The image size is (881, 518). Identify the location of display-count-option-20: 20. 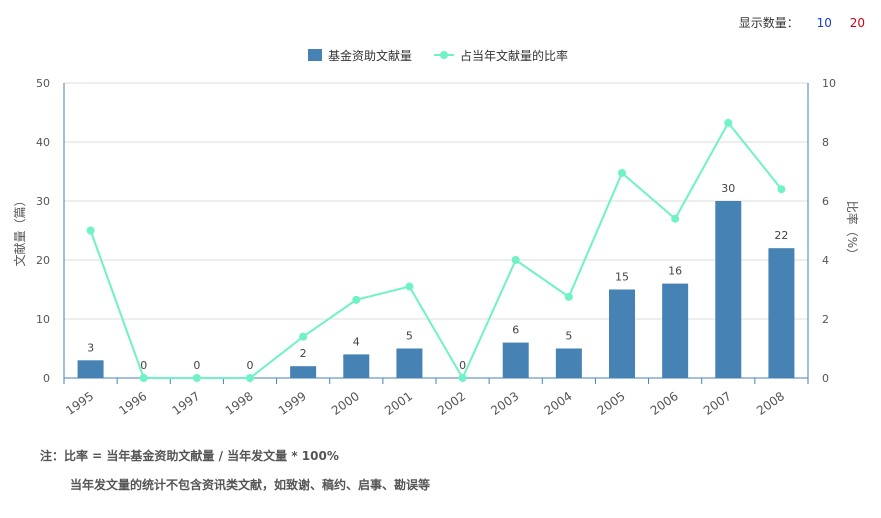
(857, 23).